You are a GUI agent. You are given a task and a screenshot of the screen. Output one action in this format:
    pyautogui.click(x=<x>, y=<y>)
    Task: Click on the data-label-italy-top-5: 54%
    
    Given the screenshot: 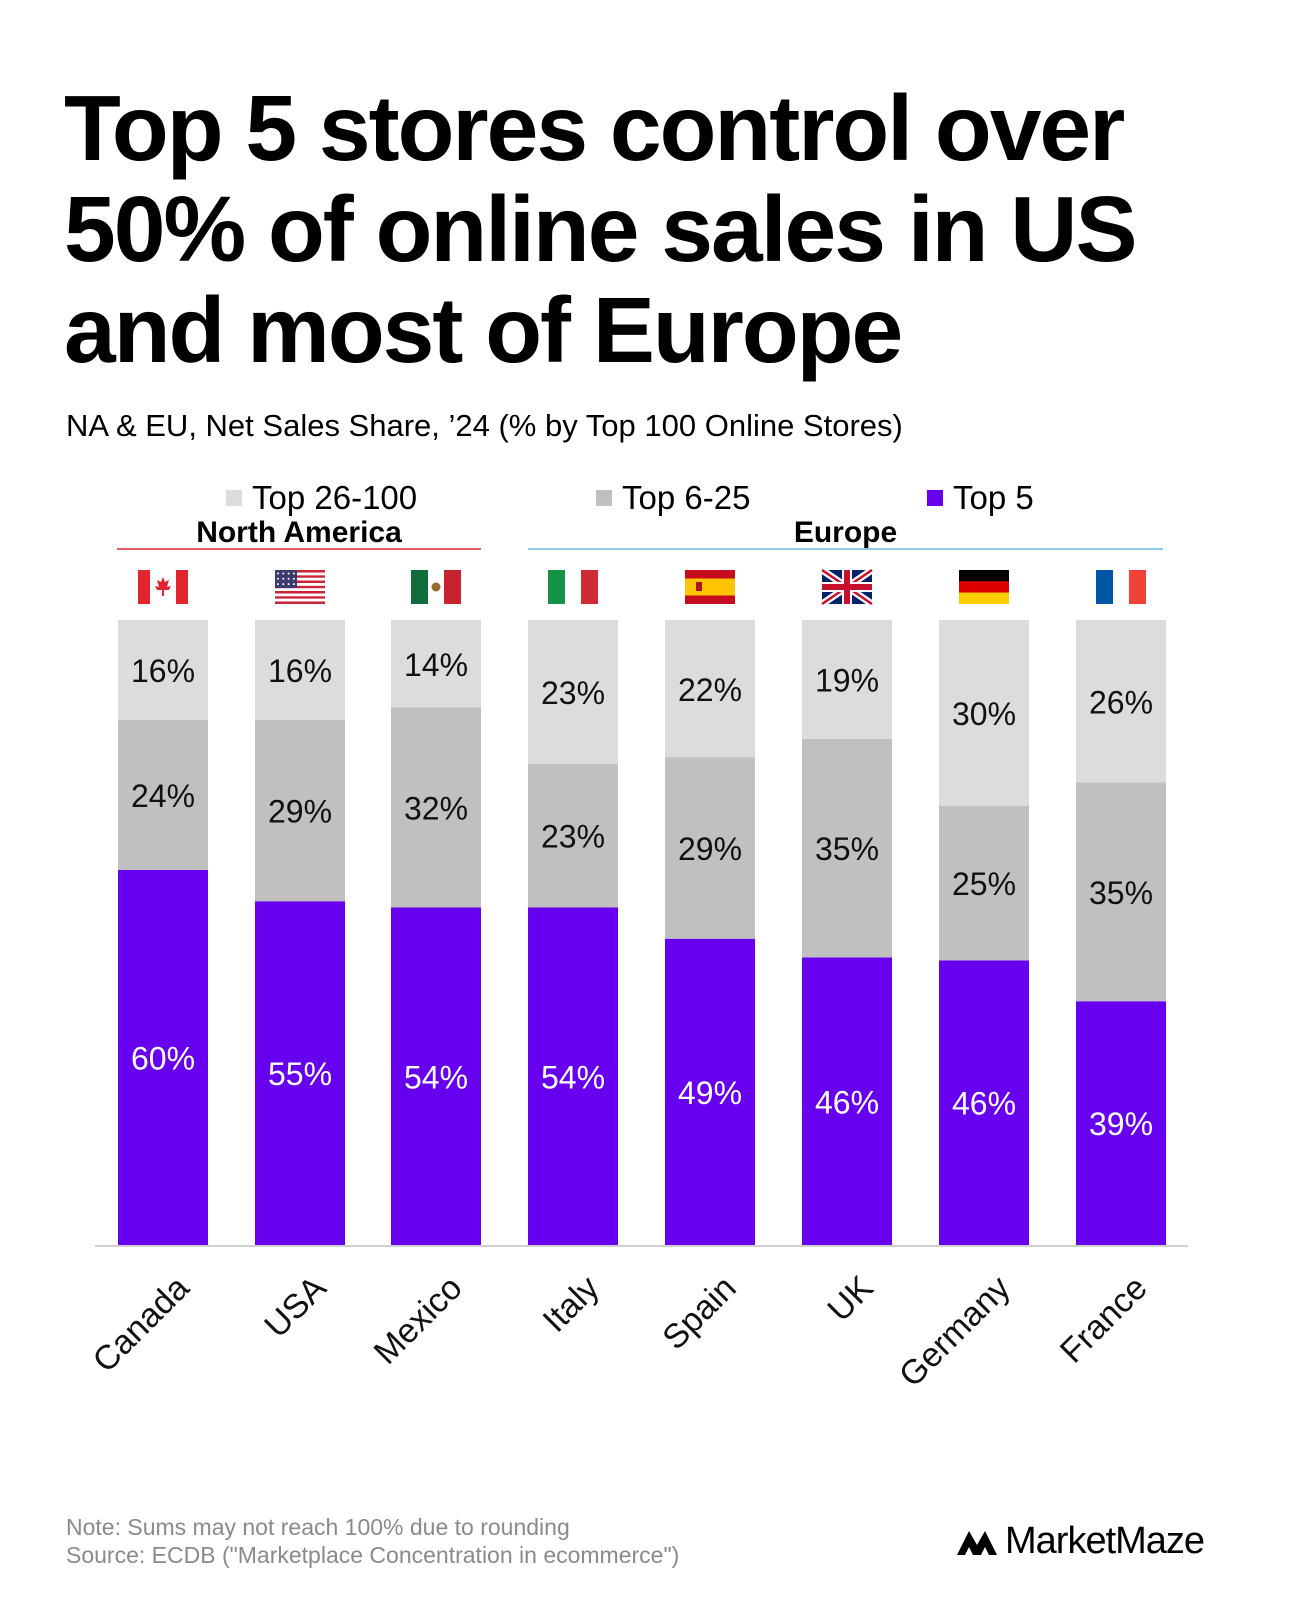 What is the action you would take?
    pyautogui.click(x=573, y=1077)
    